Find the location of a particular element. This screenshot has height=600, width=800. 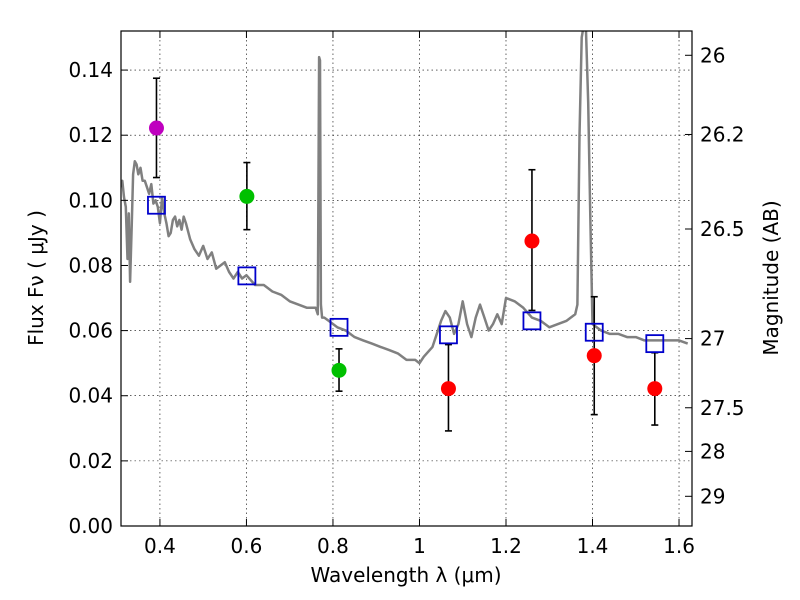

y-tick-label: 0.14 is located at coordinates (90, 70).